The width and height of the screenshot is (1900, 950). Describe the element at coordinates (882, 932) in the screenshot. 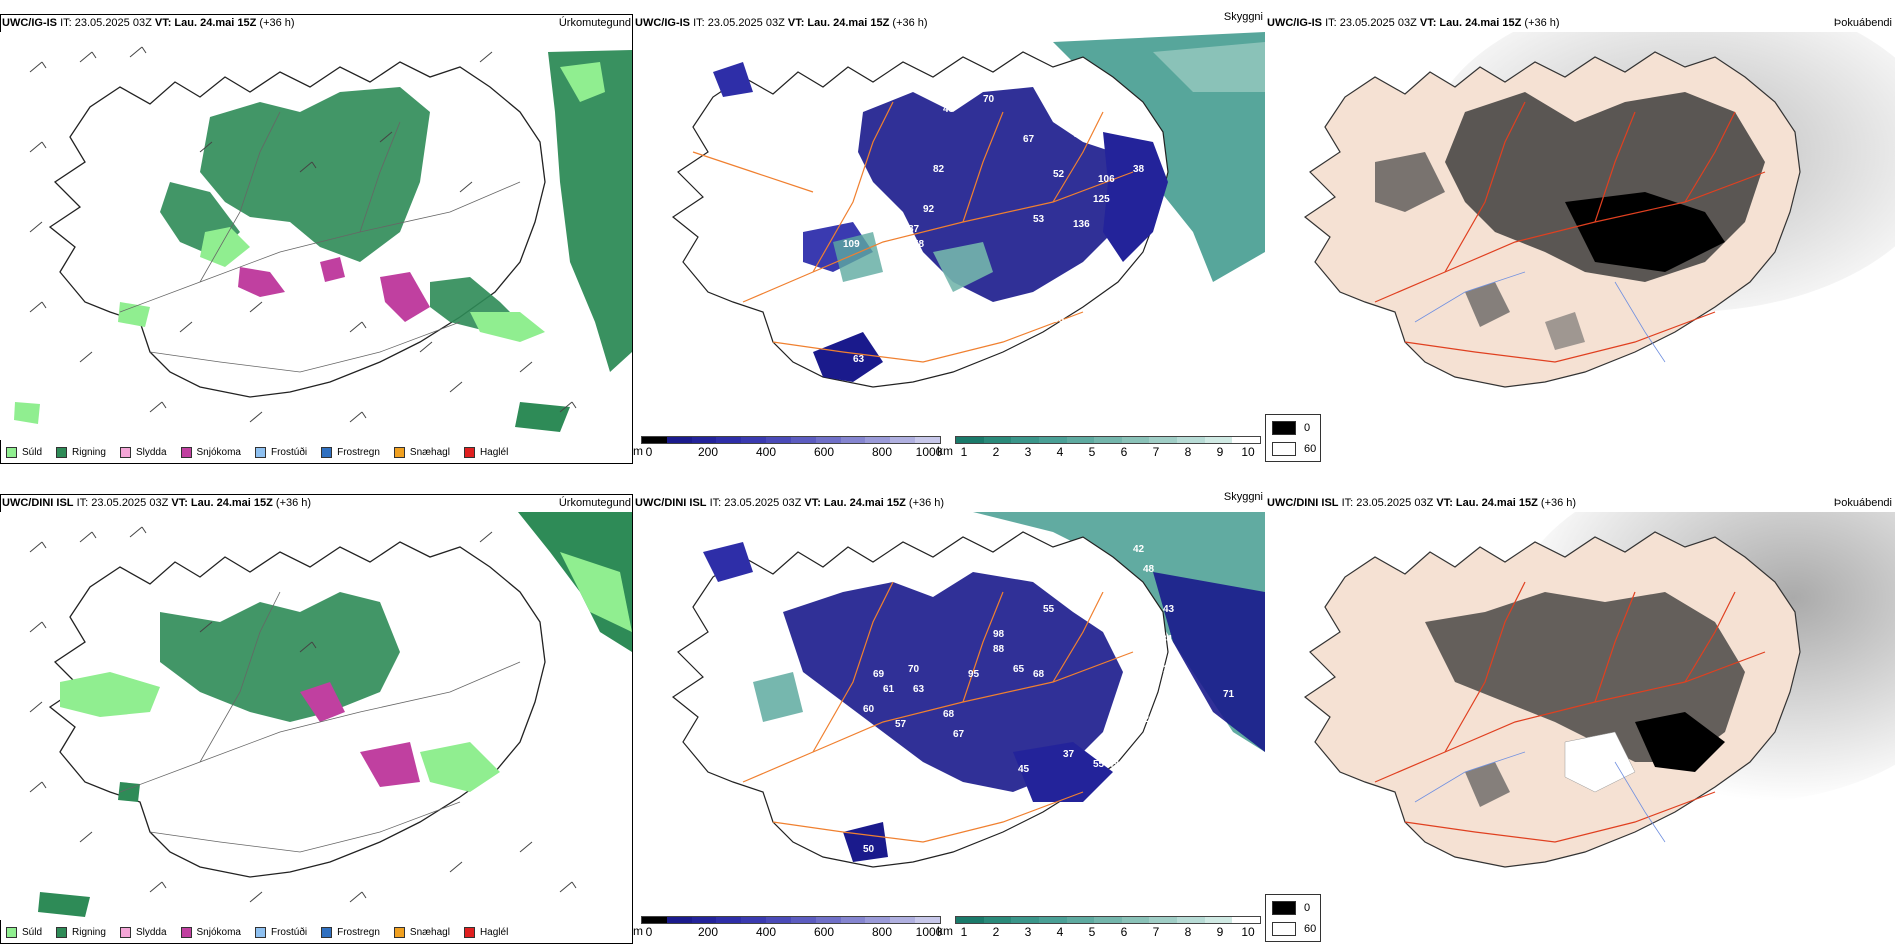

I see `tick-label: 800` at that location.